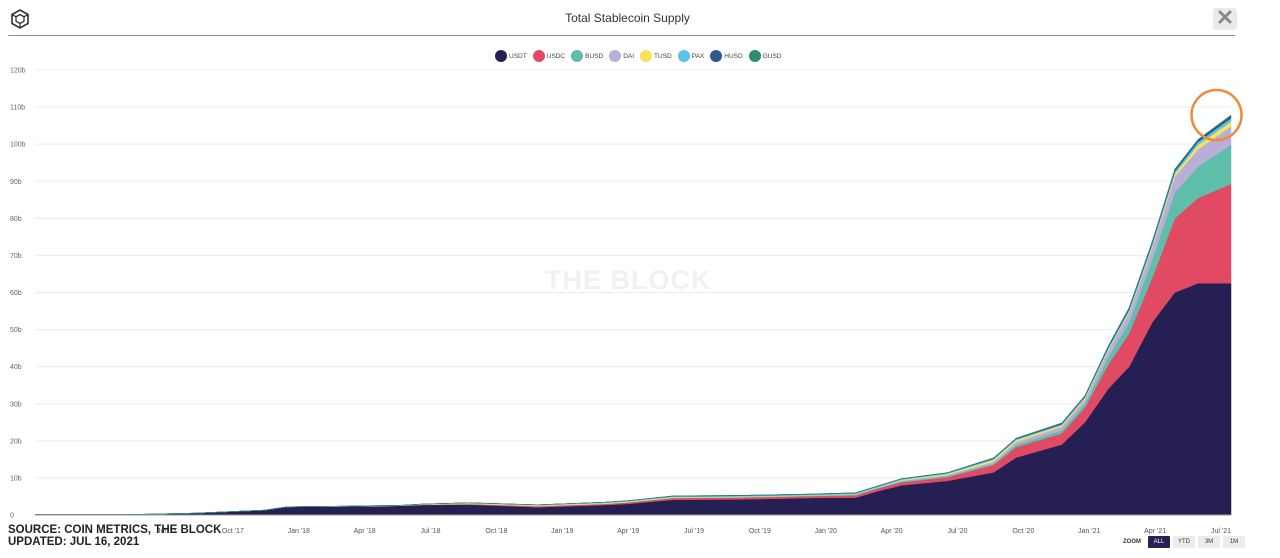 This screenshot has width=1280, height=558. I want to click on x-tick-label: Apr '20, so click(892, 531).